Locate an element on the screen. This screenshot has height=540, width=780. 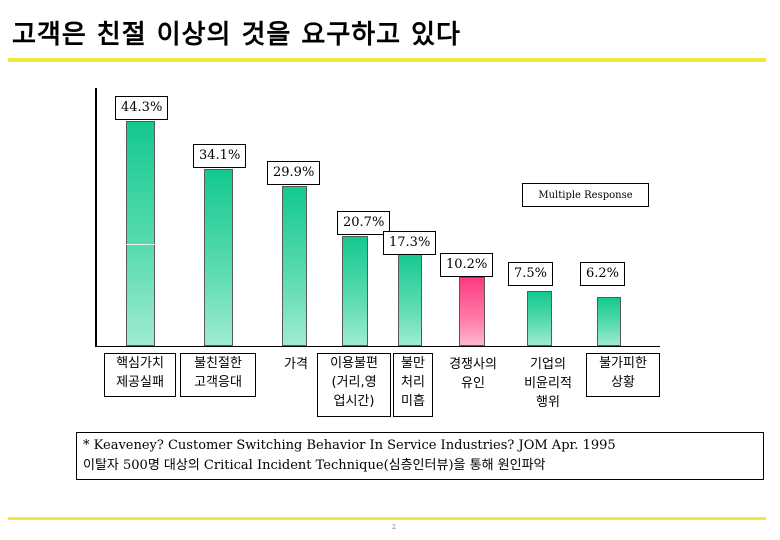
value-label: 17.3% is located at coordinates (410, 243).